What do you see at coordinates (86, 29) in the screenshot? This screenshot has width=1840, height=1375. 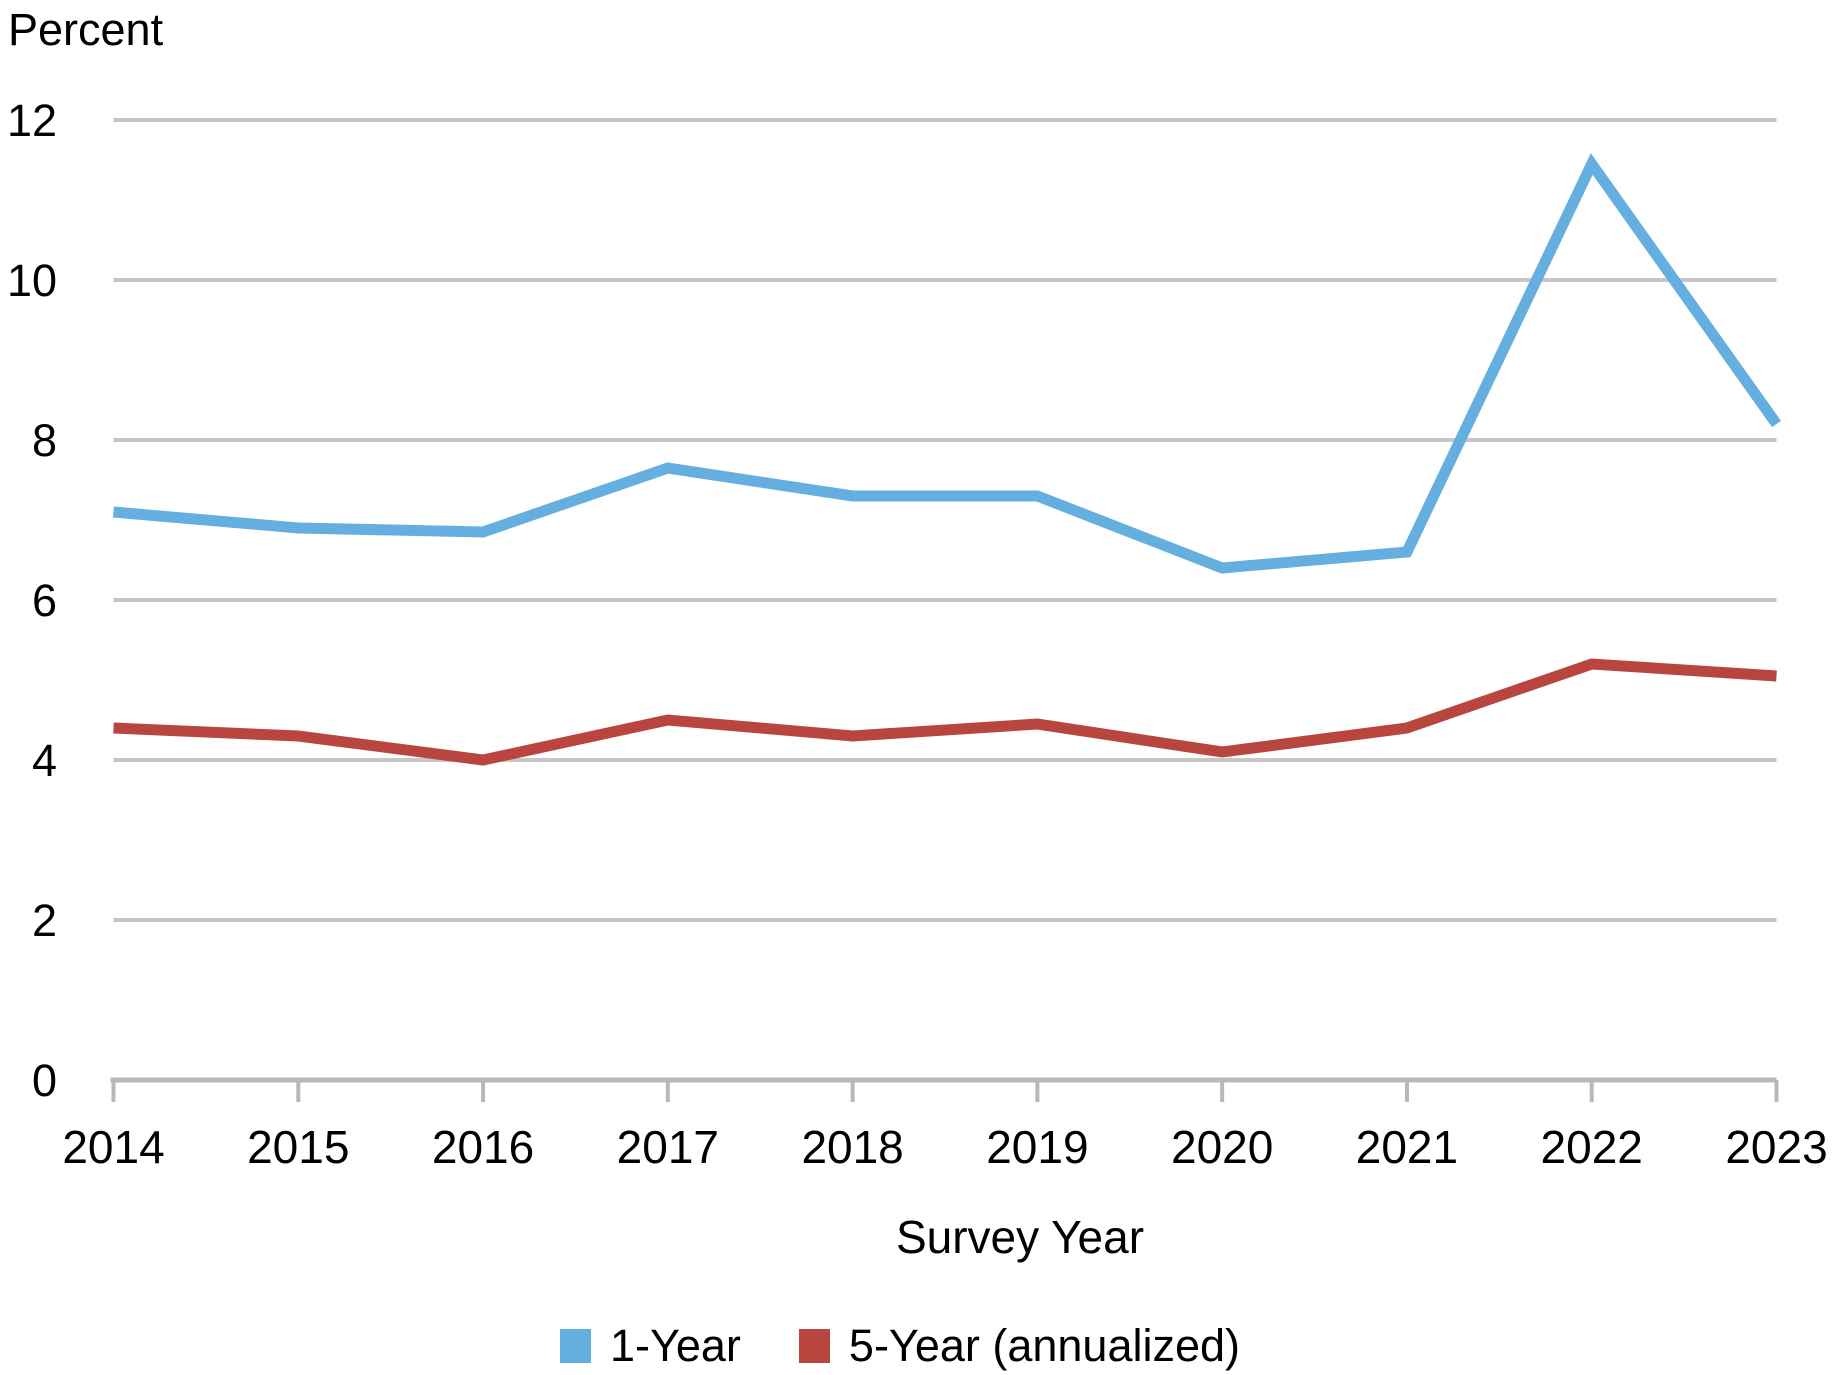 I see `y-axis-title: Percent` at bounding box center [86, 29].